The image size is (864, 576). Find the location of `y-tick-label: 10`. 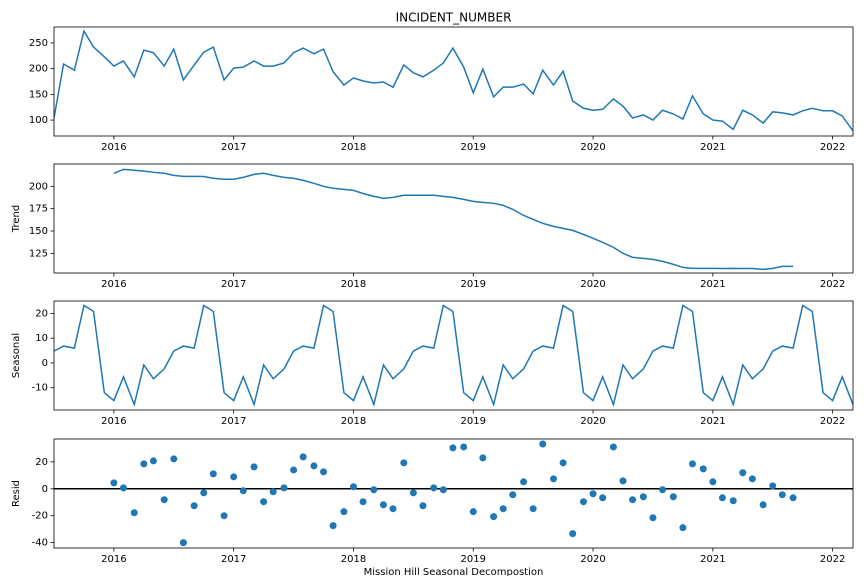

y-tick-label: 10 is located at coordinates (41, 338).